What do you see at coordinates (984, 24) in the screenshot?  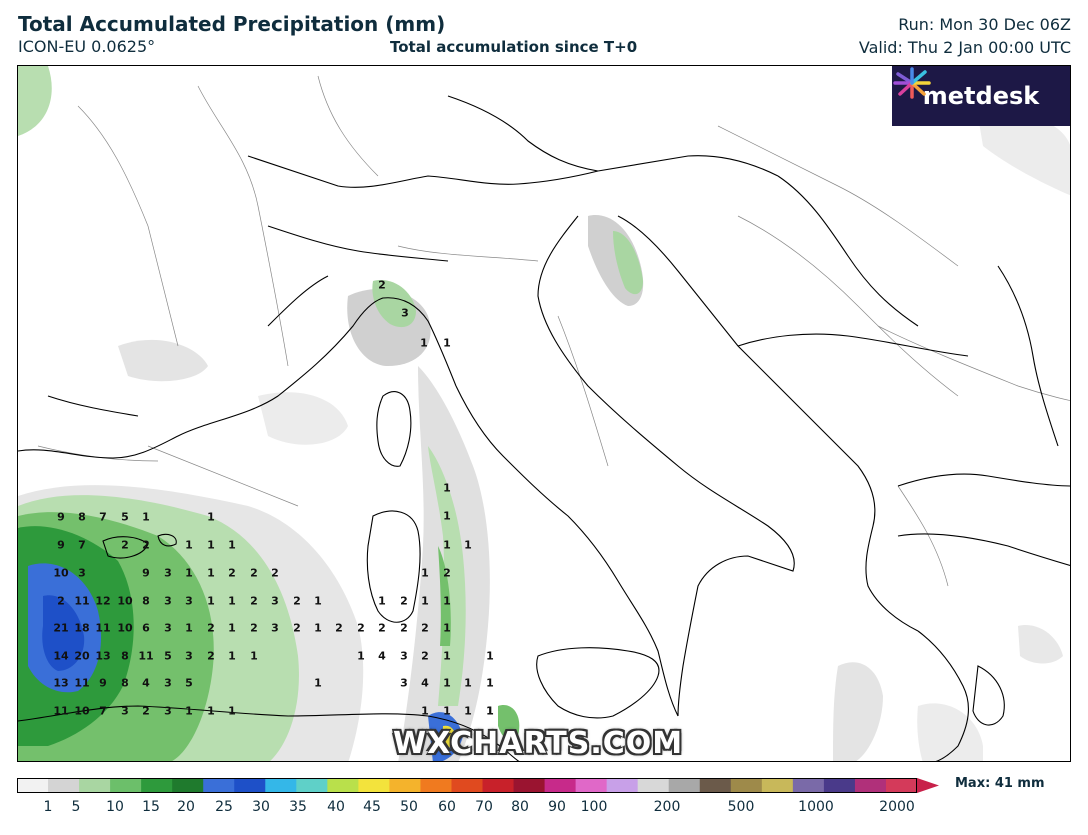 I see `run-time: Run: Mon 30 Dec 06Z` at bounding box center [984, 24].